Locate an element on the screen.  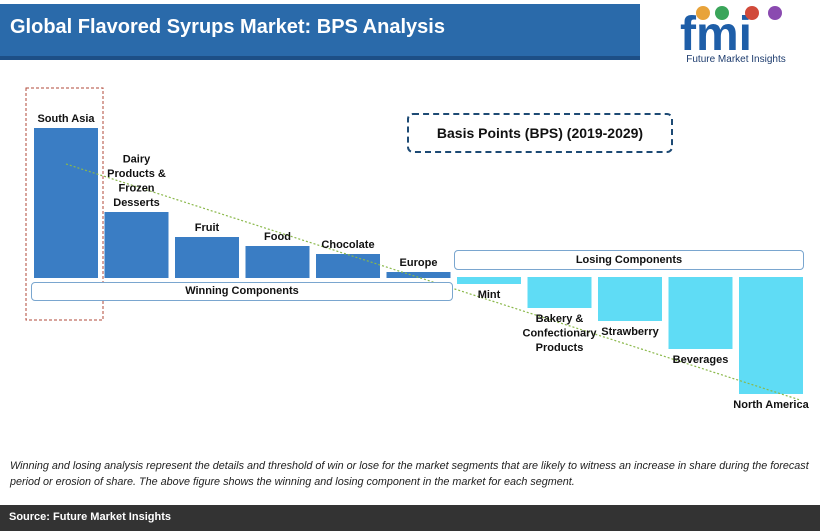
source-bar: Source: Future Market Insights is located at coordinates (410, 518).